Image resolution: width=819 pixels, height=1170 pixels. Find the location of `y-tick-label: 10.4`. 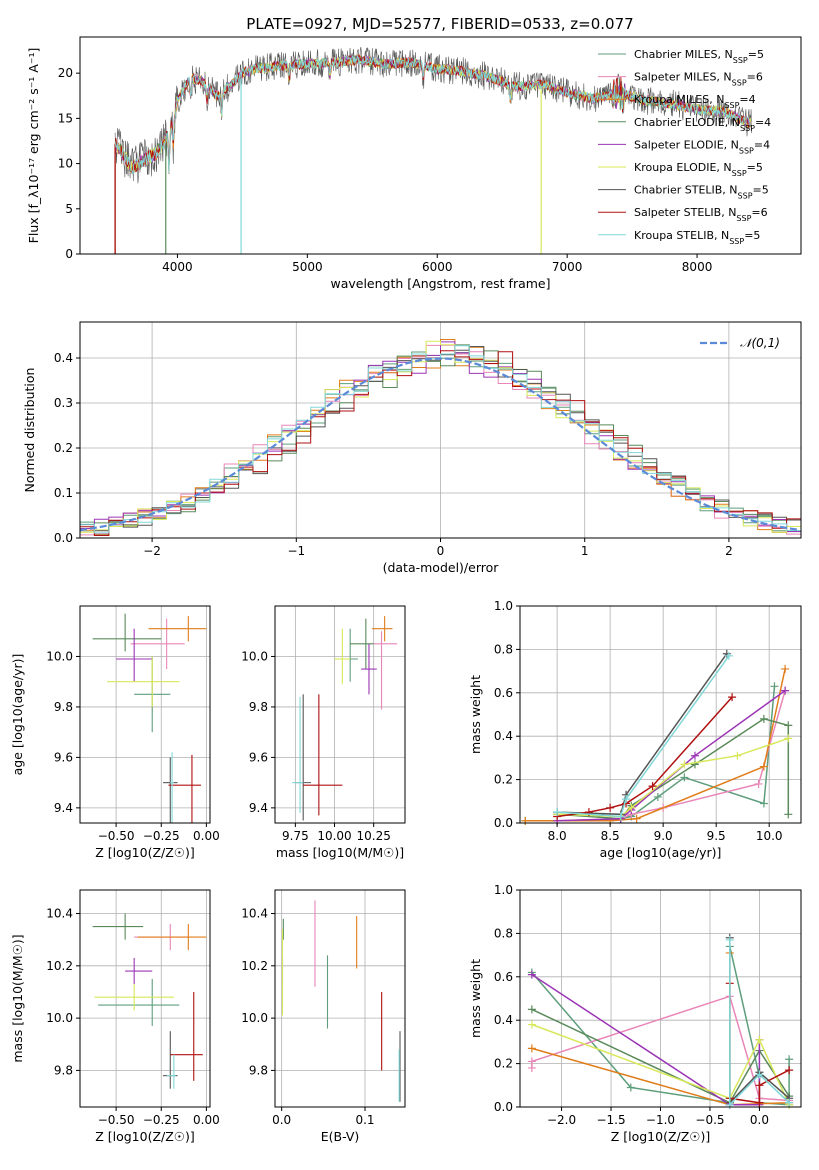

y-tick-label: 10.4 is located at coordinates (254, 914).